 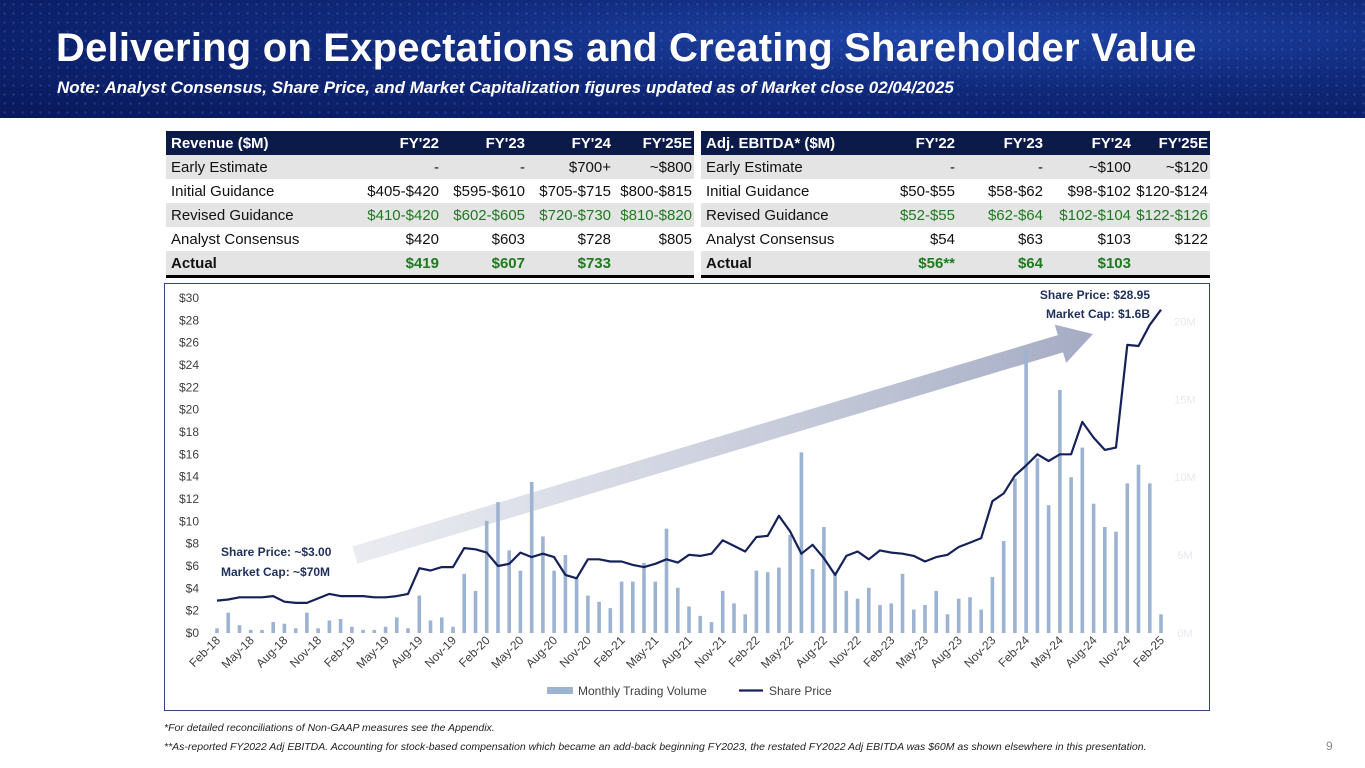 What do you see at coordinates (193, 633) in the screenshot?
I see `y-tick-label: $0` at bounding box center [193, 633].